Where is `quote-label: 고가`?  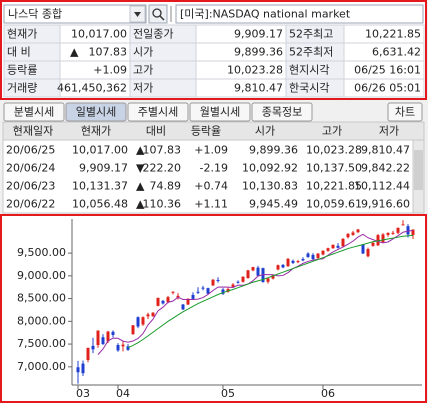
quote-label: 고가 is located at coordinates (143, 70).